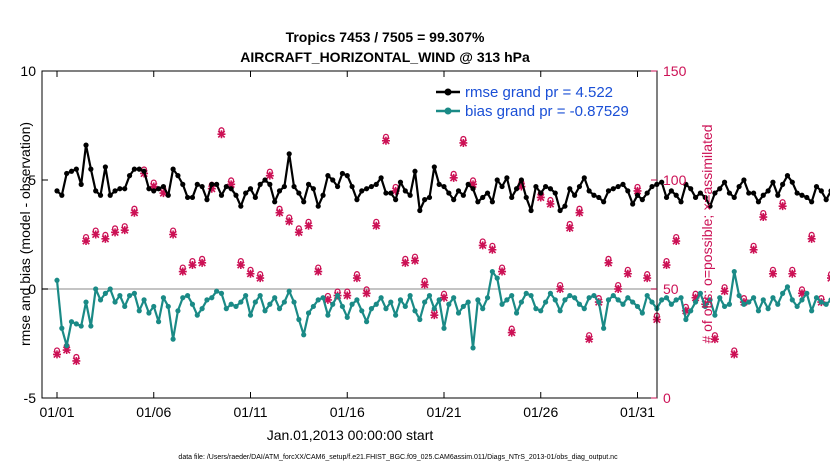  Describe the element at coordinates (385, 37) in the screenshot. I see `chart-title: Tropics 7453 / 7505 = 99.307%` at that location.